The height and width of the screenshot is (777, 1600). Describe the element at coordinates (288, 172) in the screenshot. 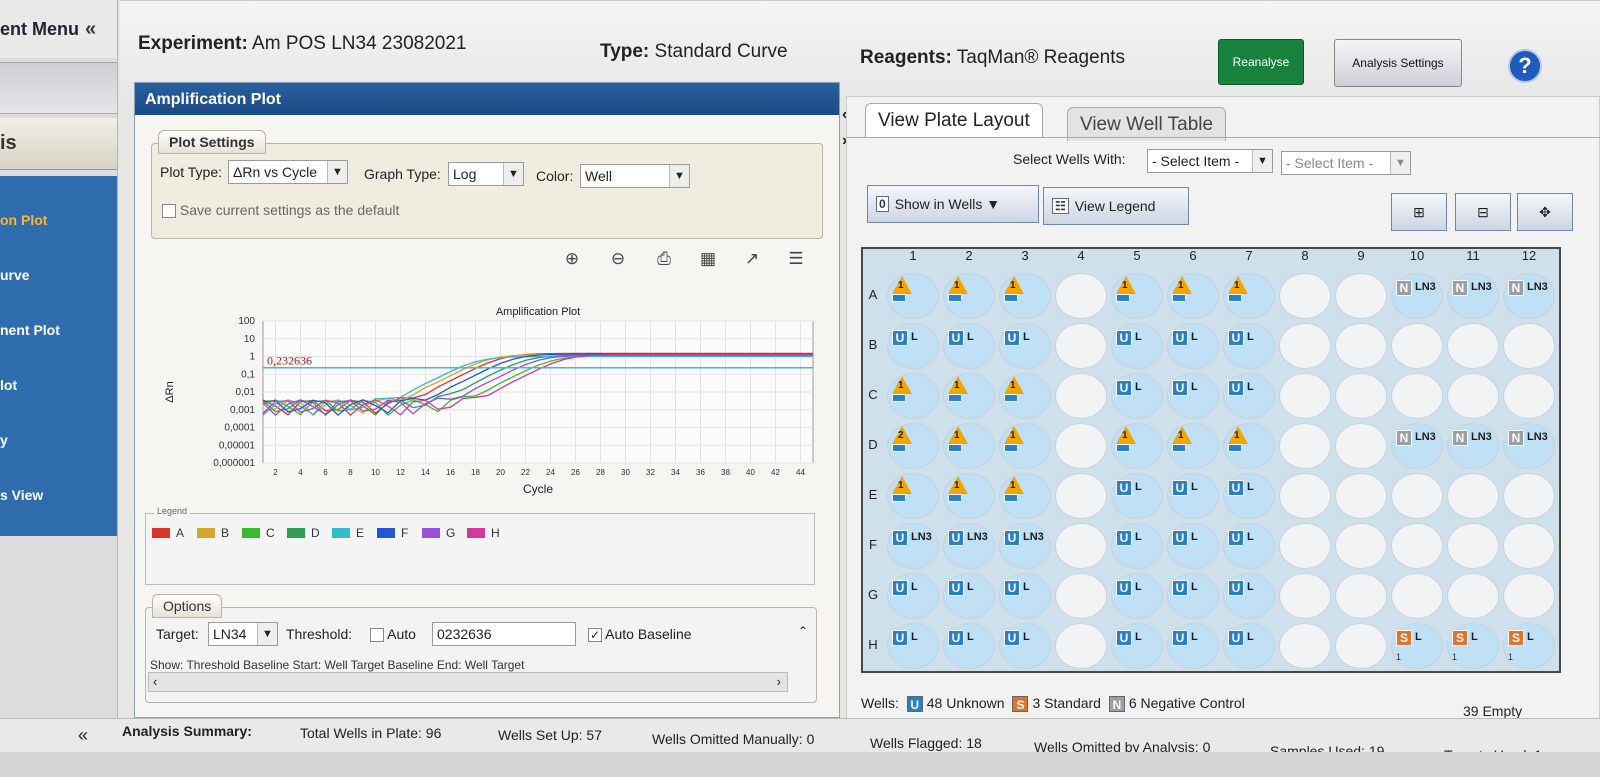

I see `plot-type-select: ΔRn vs Cycle ▼` at that location.